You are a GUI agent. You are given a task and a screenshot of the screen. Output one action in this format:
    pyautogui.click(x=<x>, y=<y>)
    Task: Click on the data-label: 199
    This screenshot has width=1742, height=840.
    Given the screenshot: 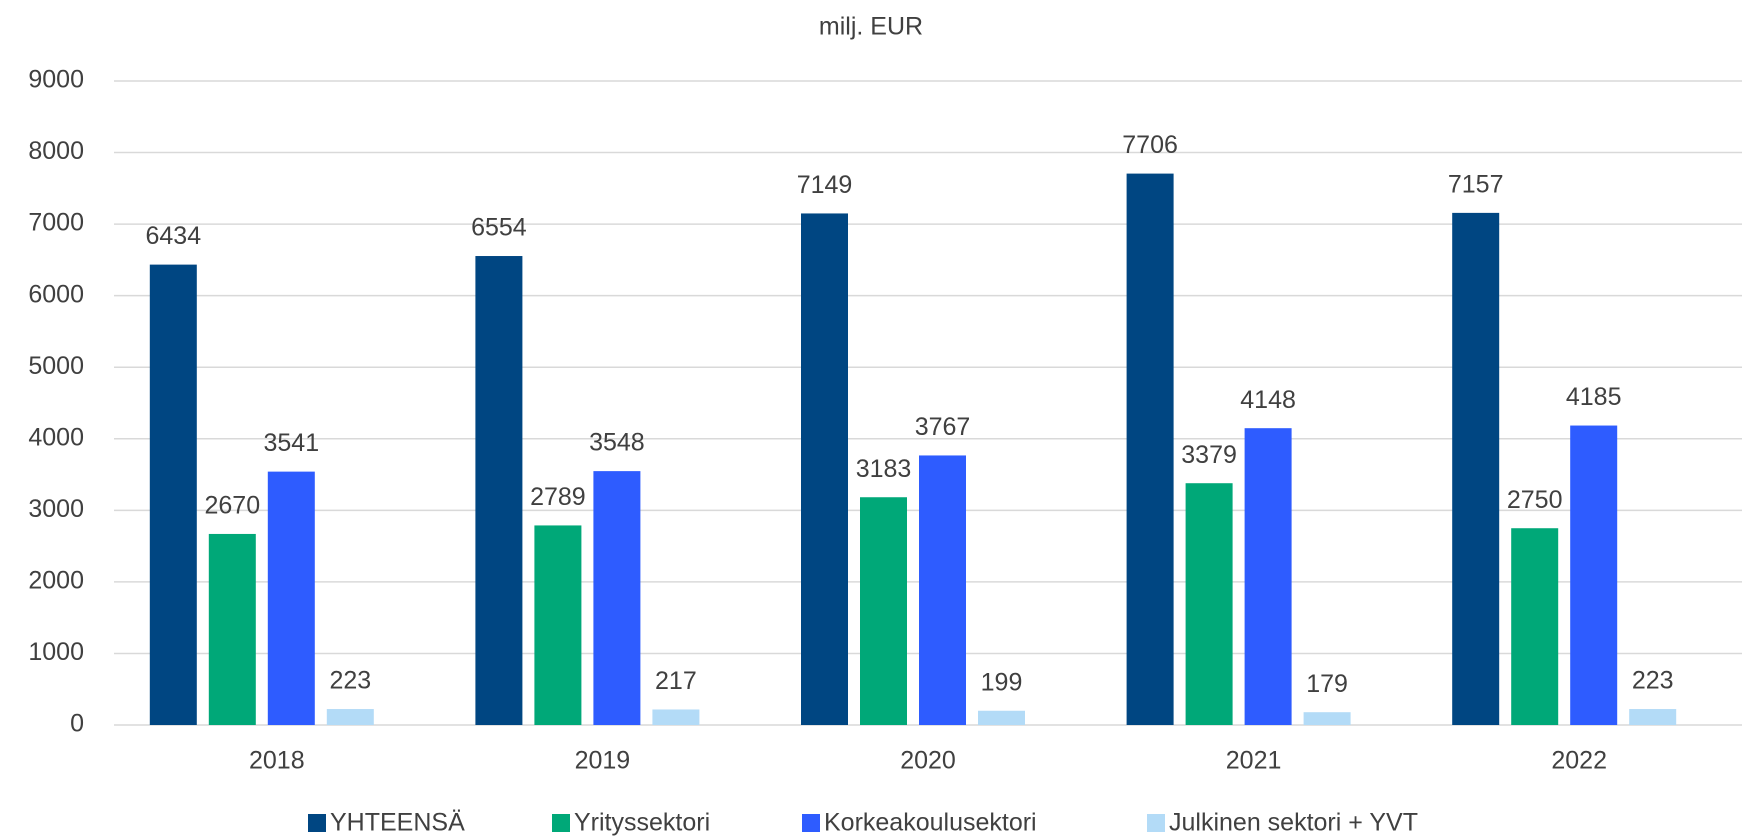 What is the action you would take?
    pyautogui.click(x=1002, y=682)
    